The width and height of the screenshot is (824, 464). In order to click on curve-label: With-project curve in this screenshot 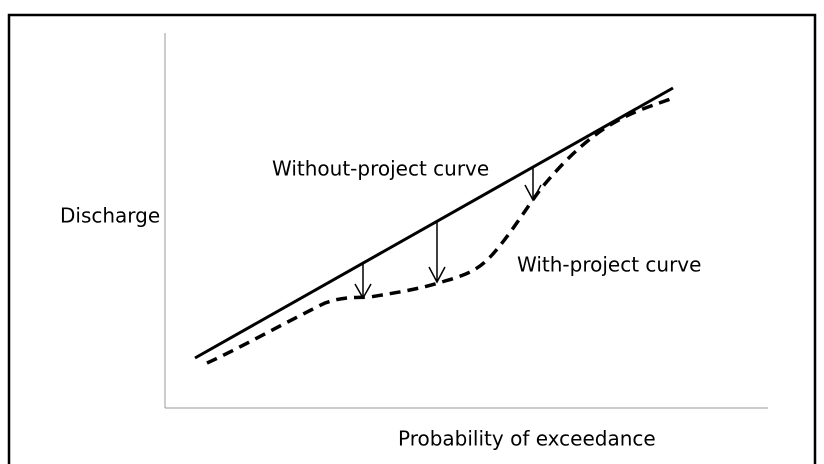, I will do `click(609, 265)`.